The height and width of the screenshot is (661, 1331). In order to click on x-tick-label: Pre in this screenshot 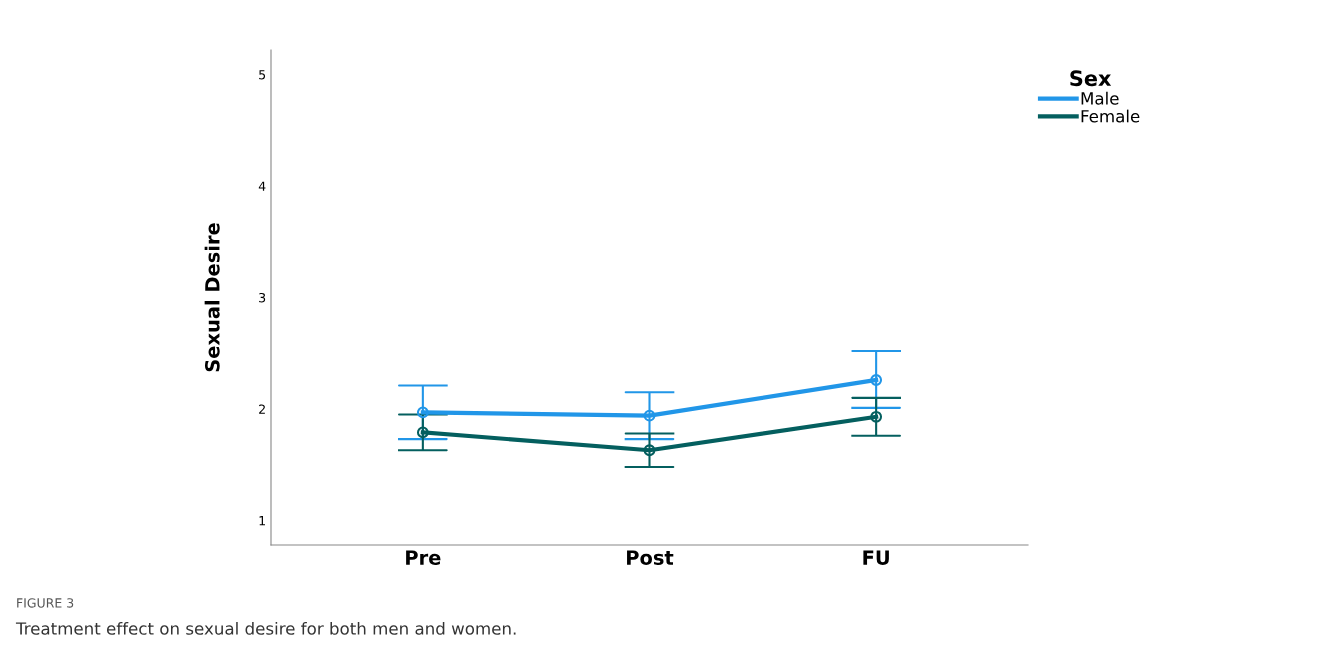, I will do `click(423, 557)`.